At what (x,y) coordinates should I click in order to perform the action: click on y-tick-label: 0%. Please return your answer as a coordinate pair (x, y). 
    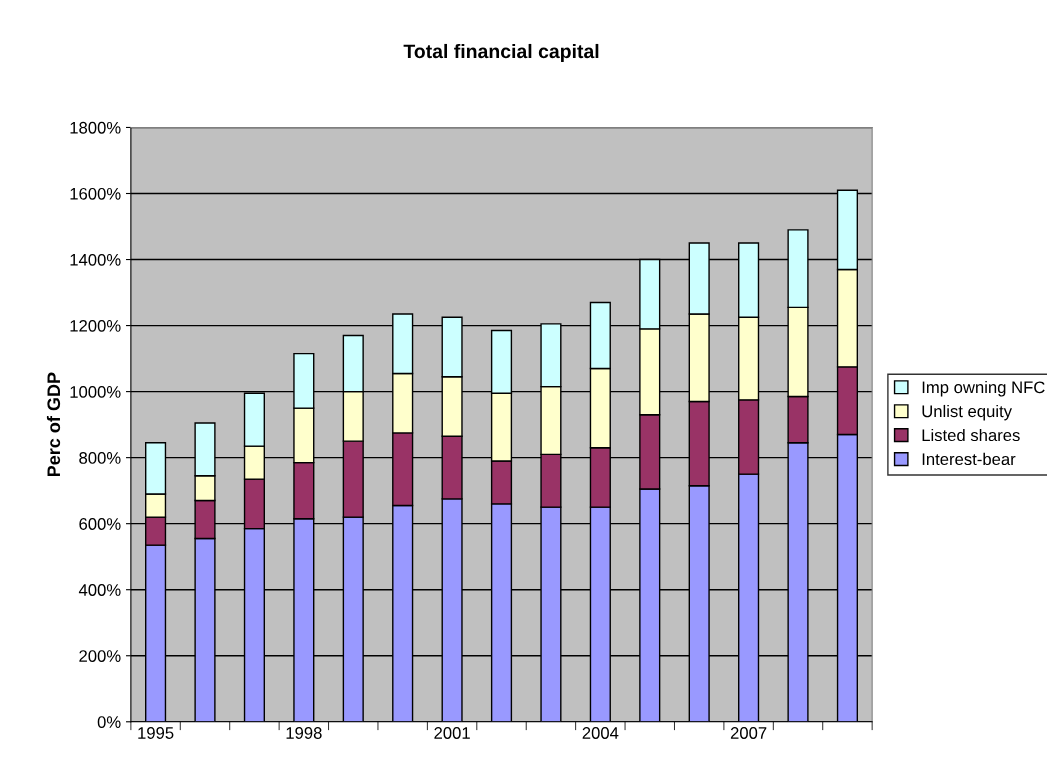
    Looking at the image, I should click on (109, 722).